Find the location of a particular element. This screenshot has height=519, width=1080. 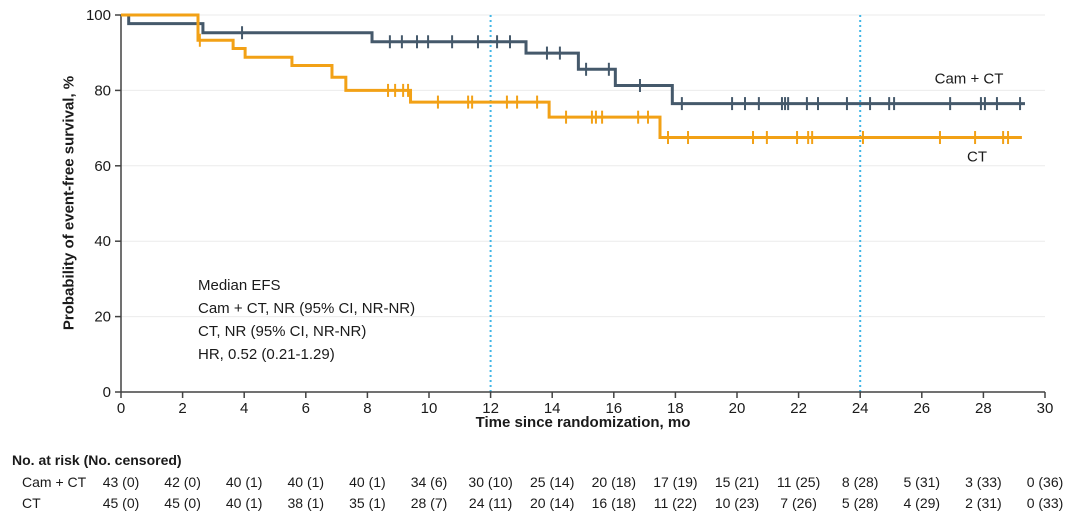

risk-cell: 30 (10) is located at coordinates (490, 482).